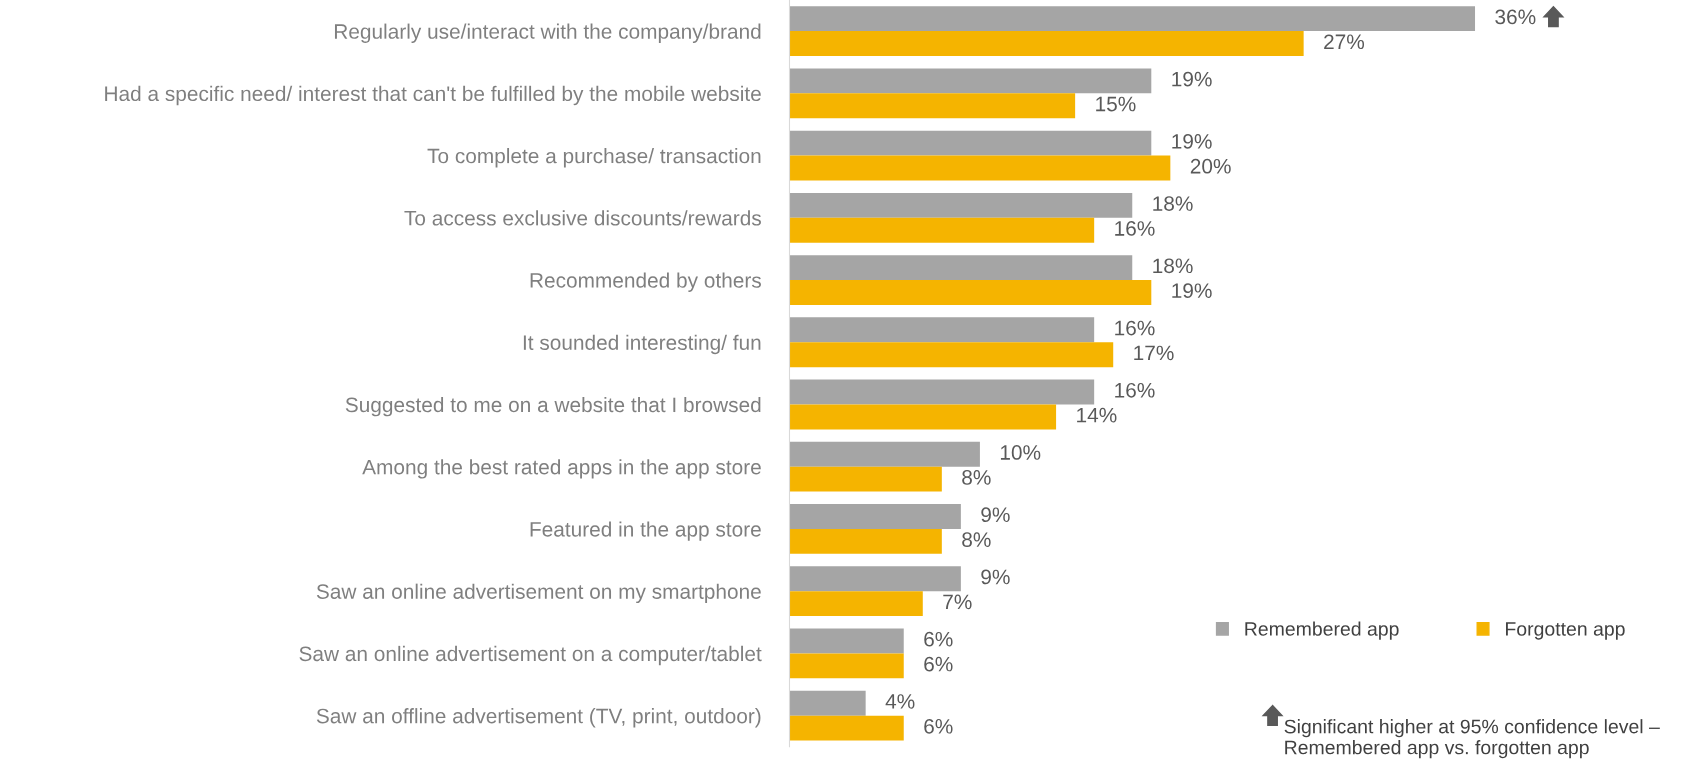  Describe the element at coordinates (547, 33) in the screenshot. I see `y-tick-label: Regularly use/interact with the company/brand` at that location.